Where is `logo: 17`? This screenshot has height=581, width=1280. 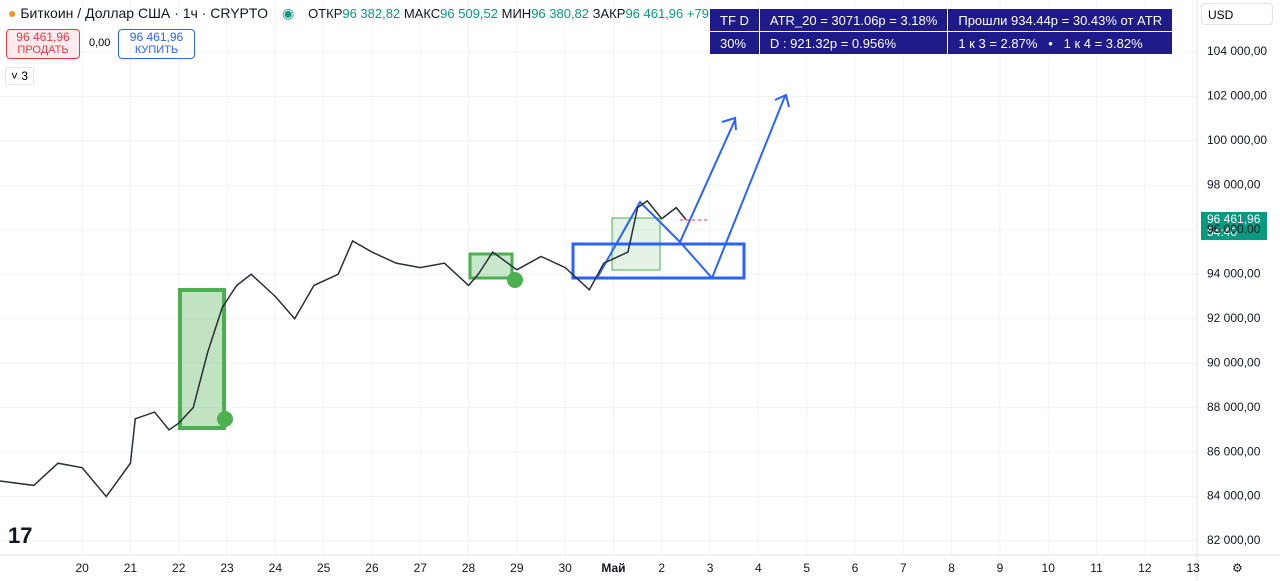 logo: 17 is located at coordinates (20, 535).